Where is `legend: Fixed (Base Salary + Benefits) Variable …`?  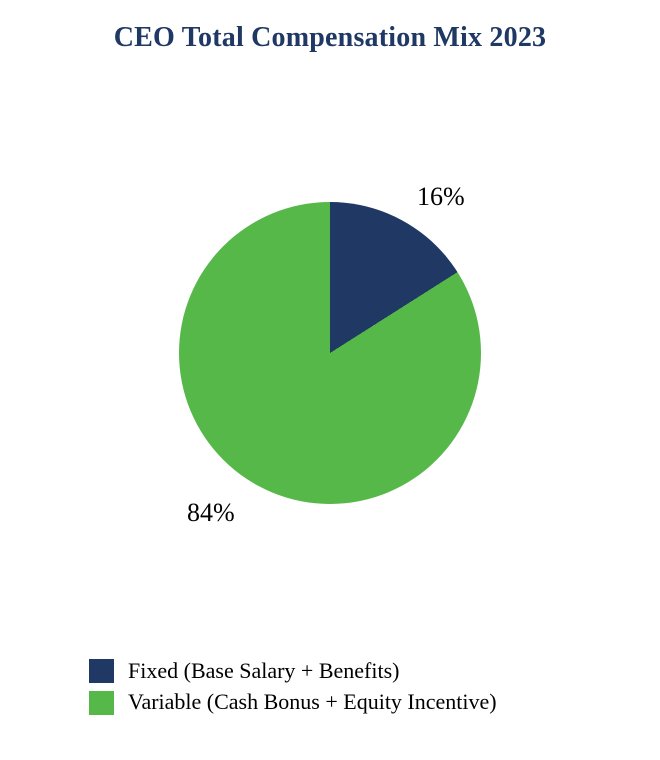
legend: Fixed (Base Salary + Benefits) Variable … is located at coordinates (293, 687).